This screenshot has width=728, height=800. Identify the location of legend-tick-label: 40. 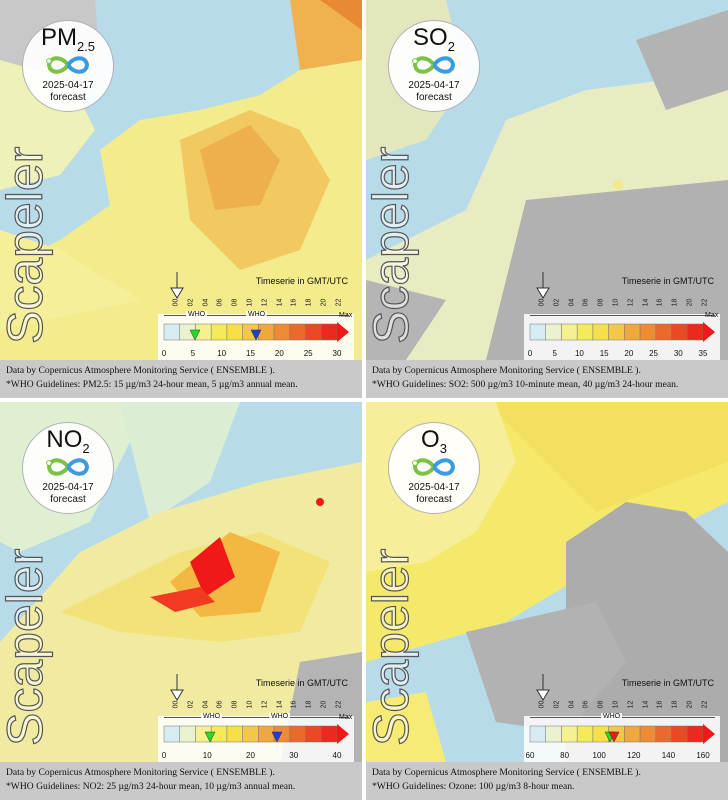
(337, 755).